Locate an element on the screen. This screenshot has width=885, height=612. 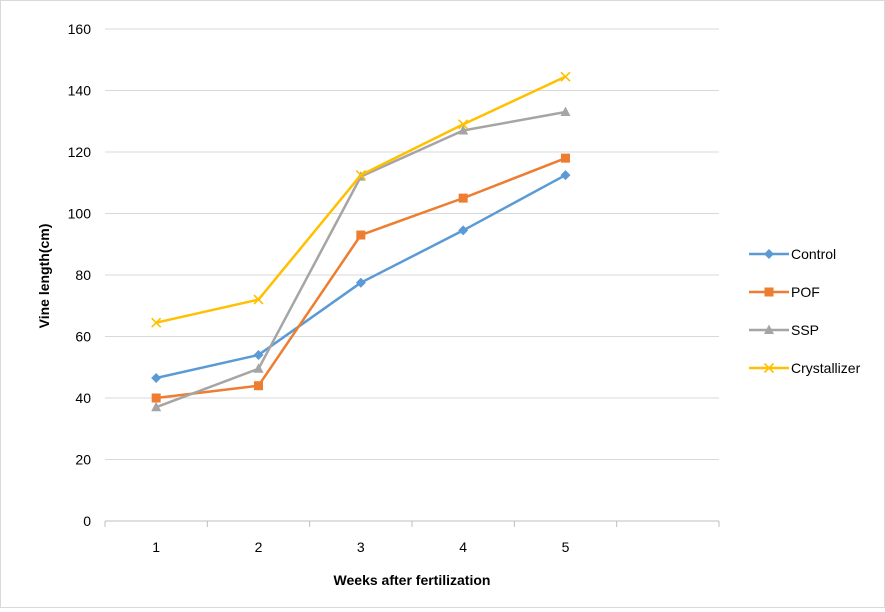
legend-label: Control is located at coordinates (813, 254).